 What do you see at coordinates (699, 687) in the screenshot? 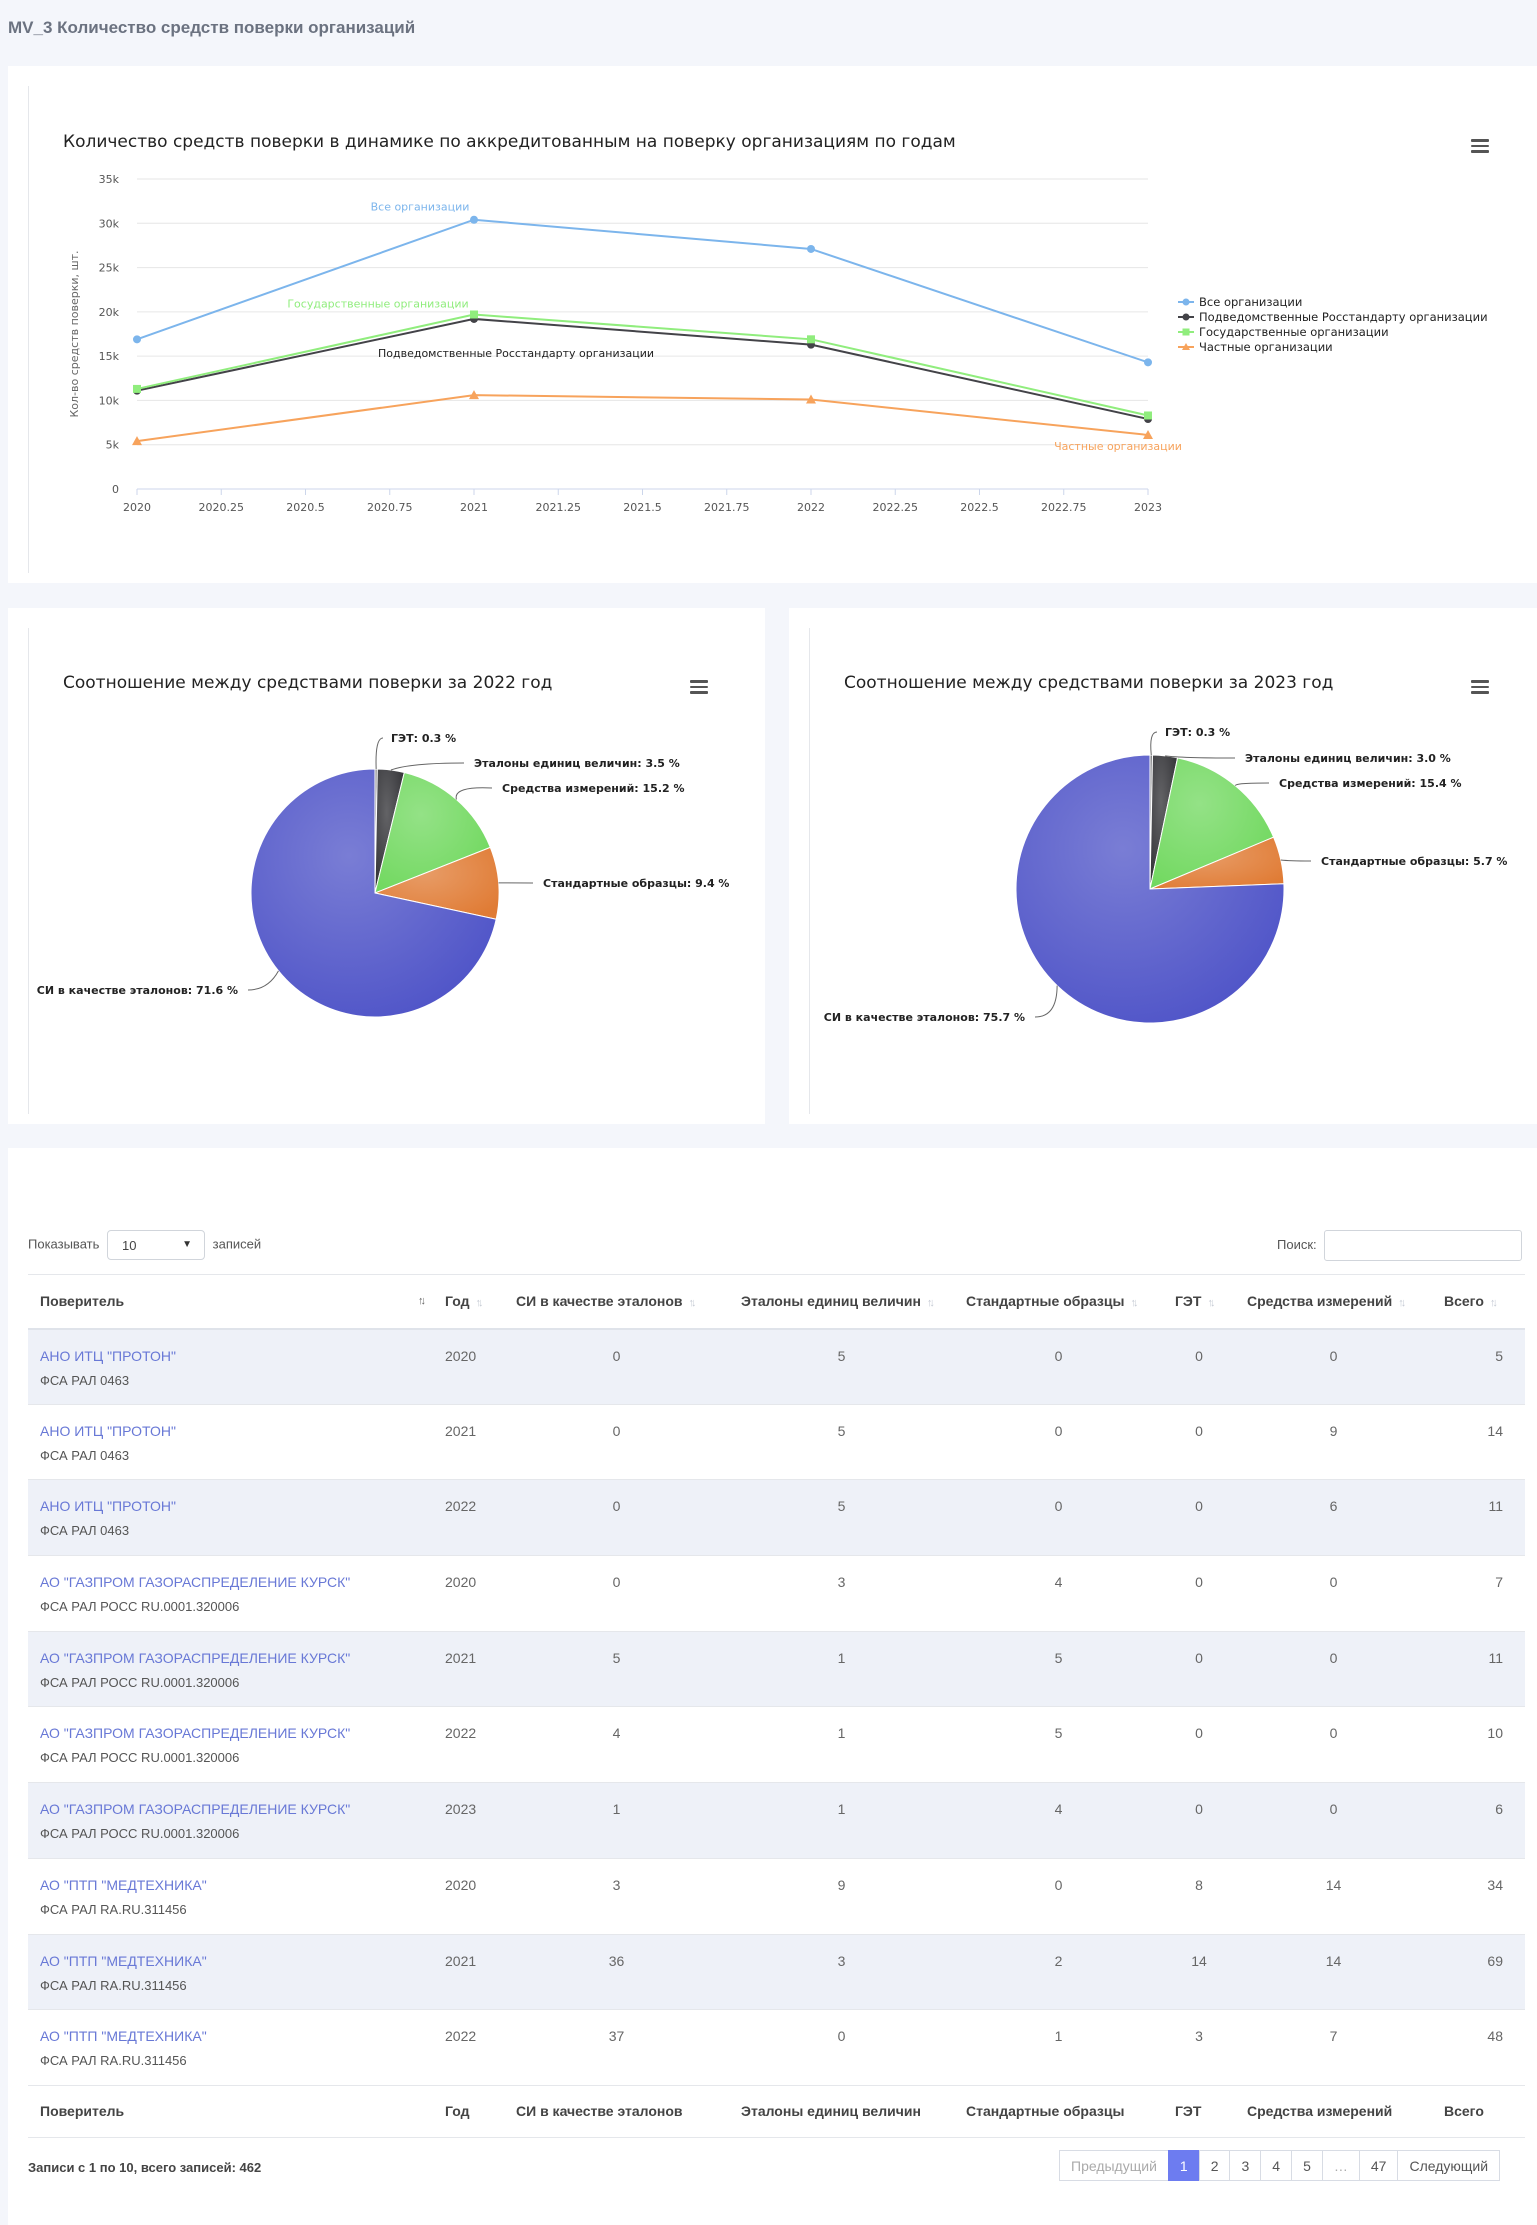
I see `pie-2022-menu-icon` at bounding box center [699, 687].